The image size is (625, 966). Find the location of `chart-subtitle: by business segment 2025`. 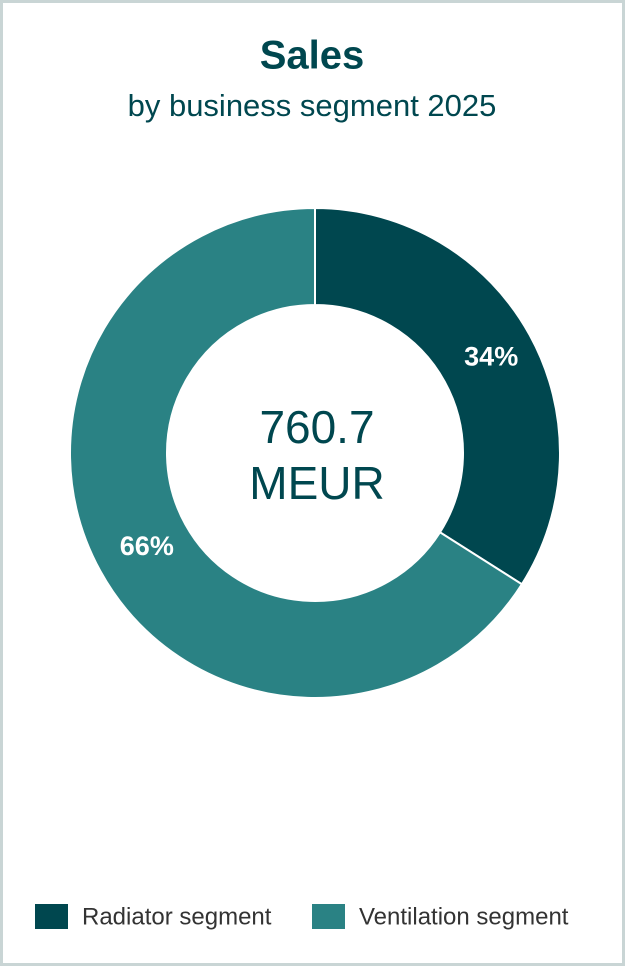

chart-subtitle: by business segment 2025 is located at coordinates (312, 105).